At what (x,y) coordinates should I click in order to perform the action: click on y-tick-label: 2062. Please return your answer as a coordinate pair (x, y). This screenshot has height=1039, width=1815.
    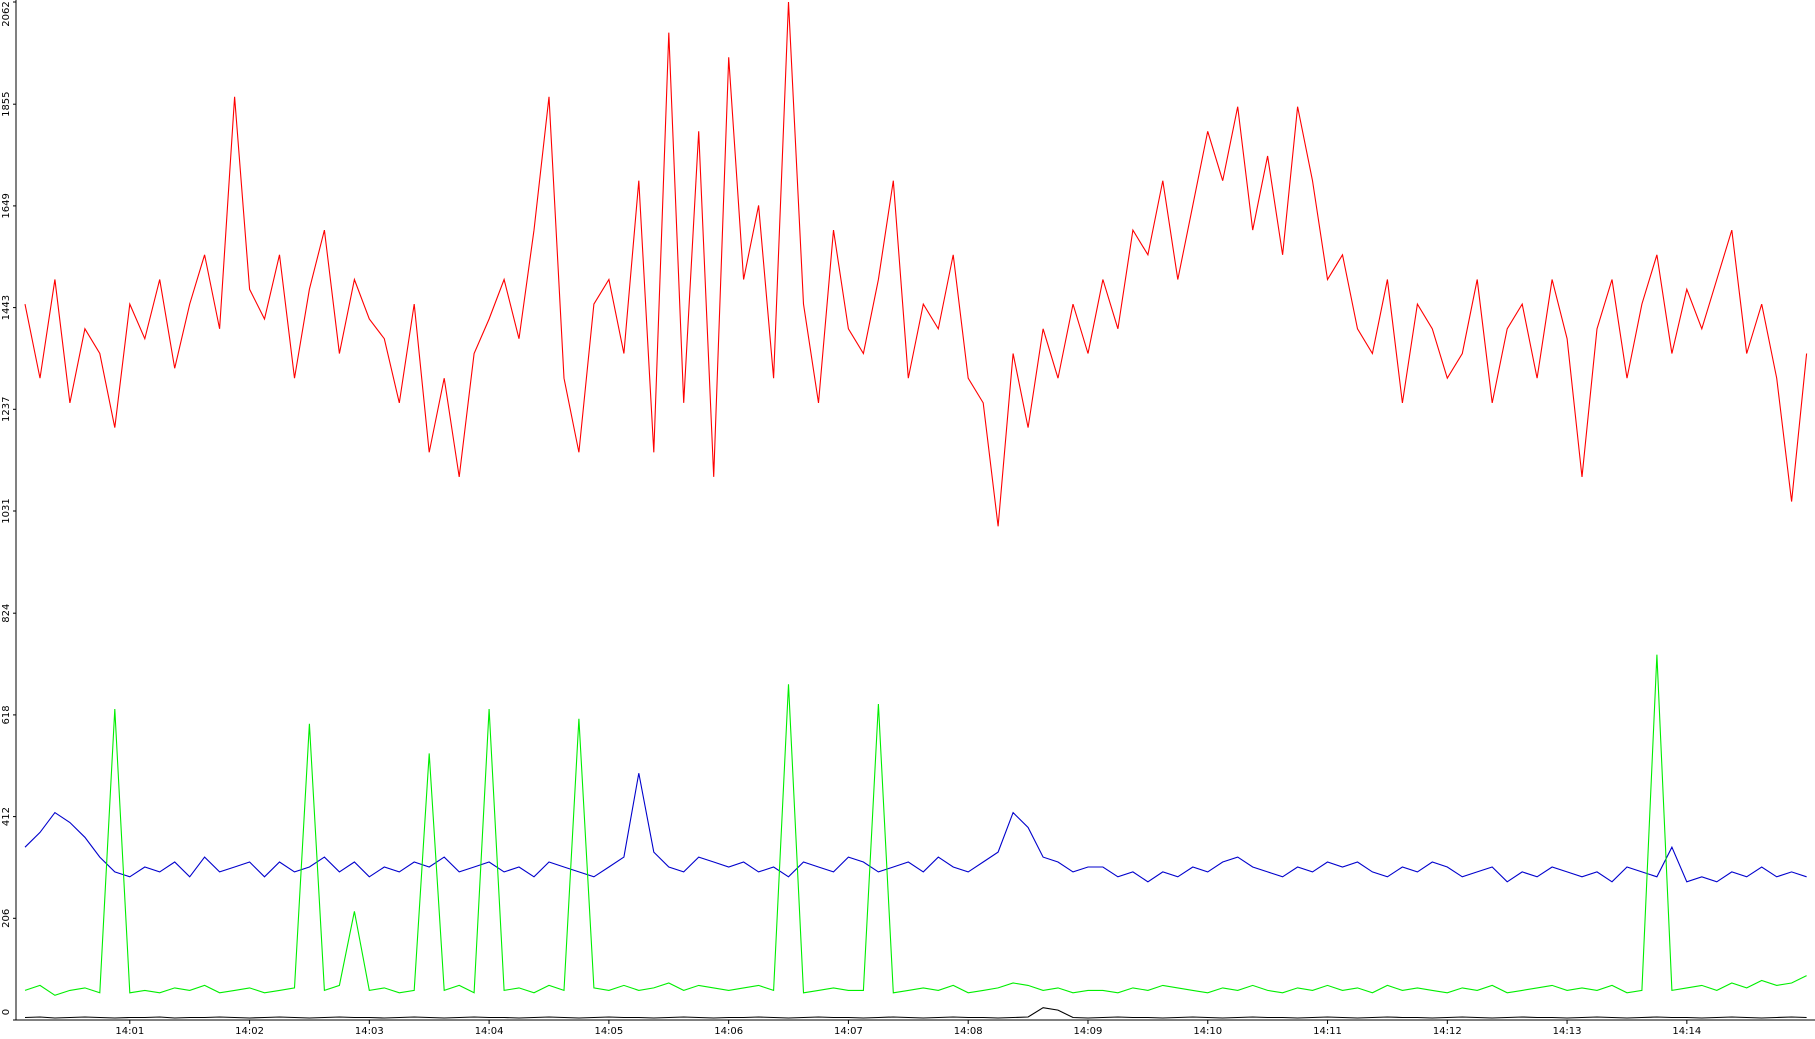
    Looking at the image, I should click on (6, 13).